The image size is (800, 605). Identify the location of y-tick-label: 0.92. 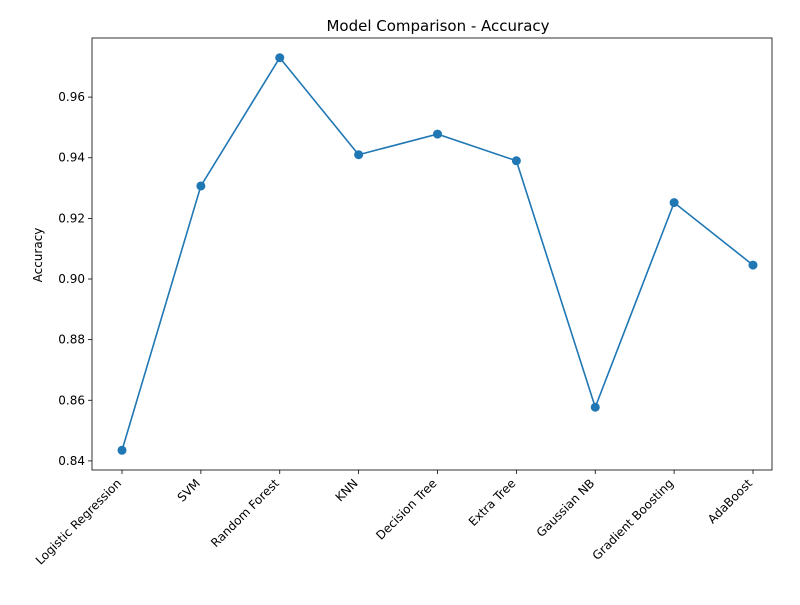
(71, 218).